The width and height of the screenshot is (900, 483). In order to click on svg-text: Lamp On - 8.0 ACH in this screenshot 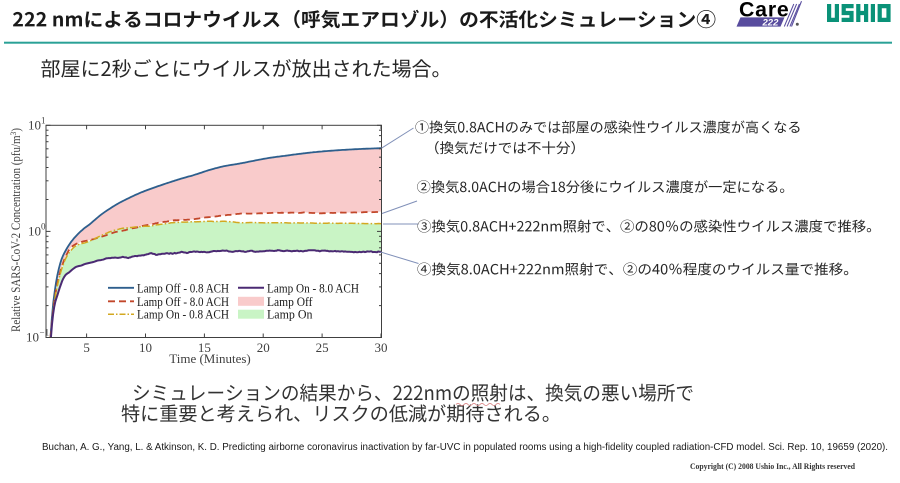, I will do `click(313, 287)`.